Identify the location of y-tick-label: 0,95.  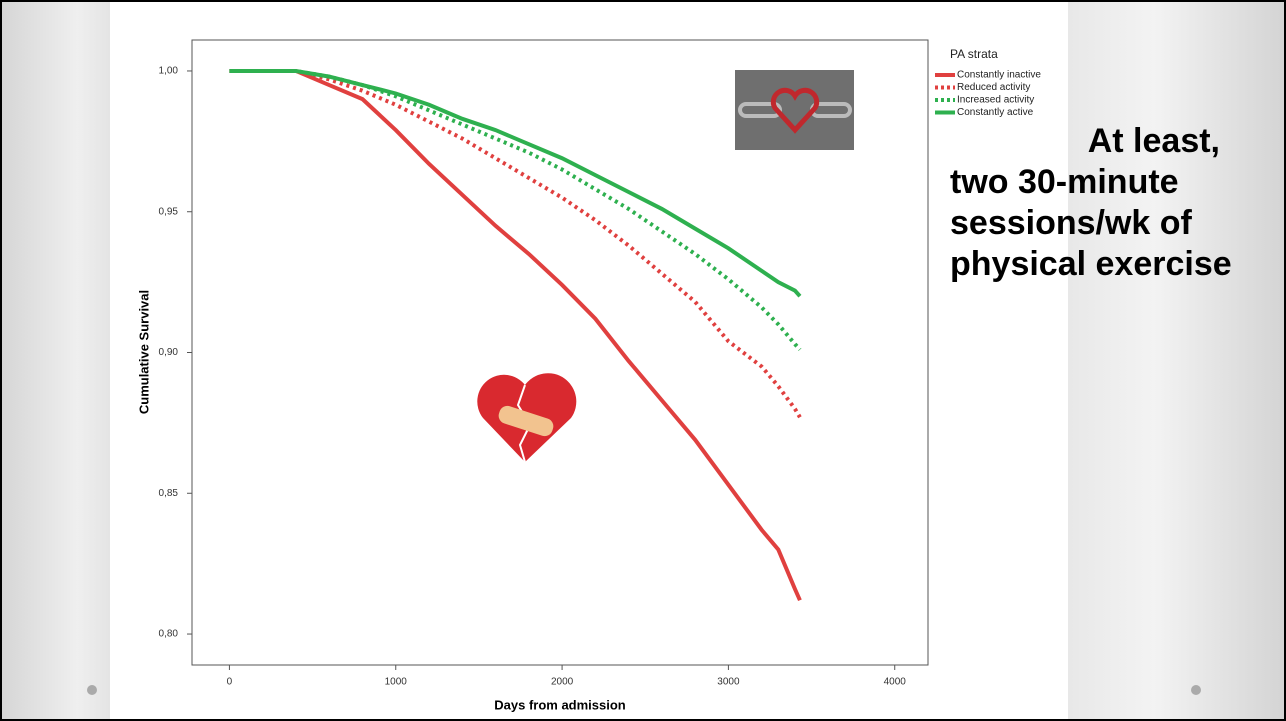
(169, 211).